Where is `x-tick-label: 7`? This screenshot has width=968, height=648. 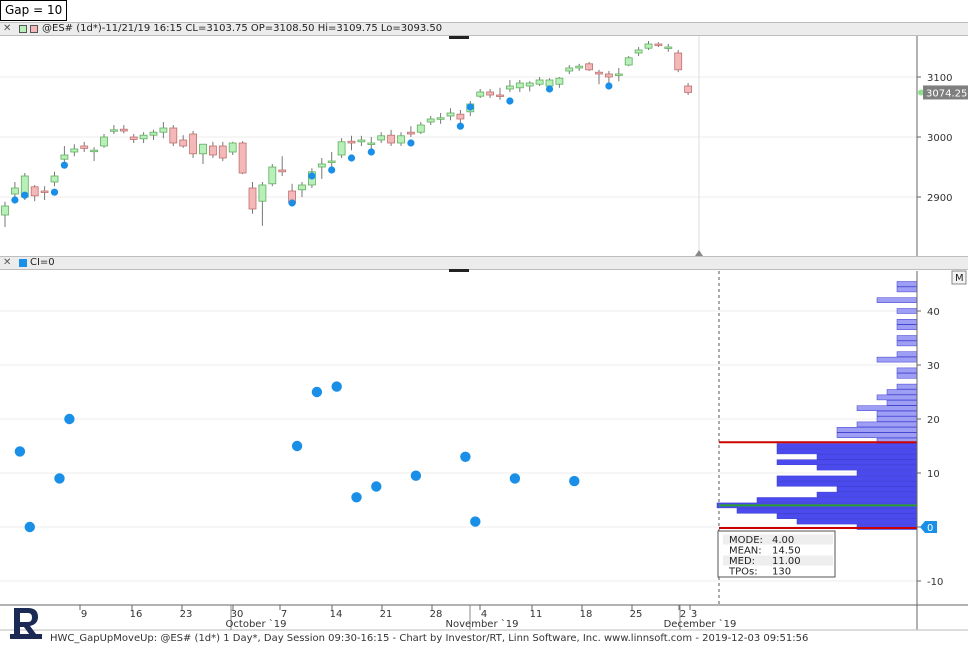
x-tick-label: 7 is located at coordinates (284, 614).